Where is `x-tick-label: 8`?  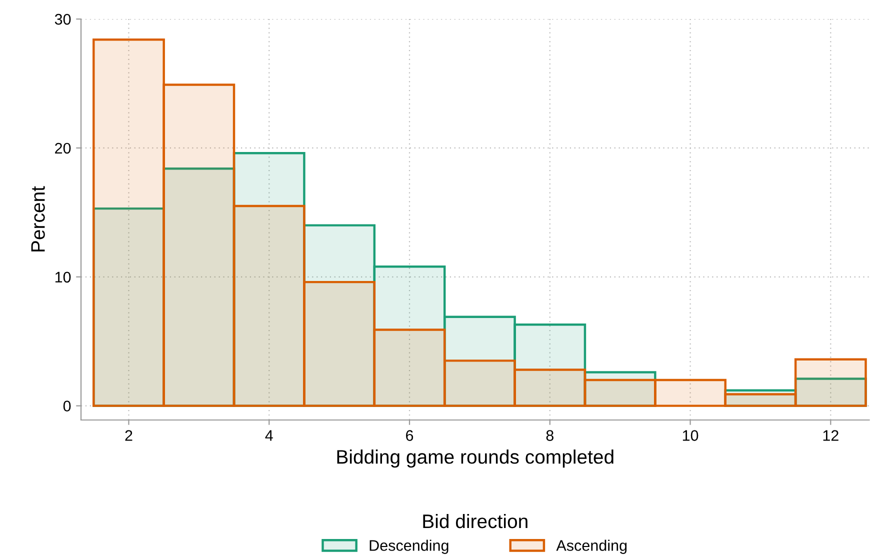
x-tick-label: 8 is located at coordinates (550, 435).